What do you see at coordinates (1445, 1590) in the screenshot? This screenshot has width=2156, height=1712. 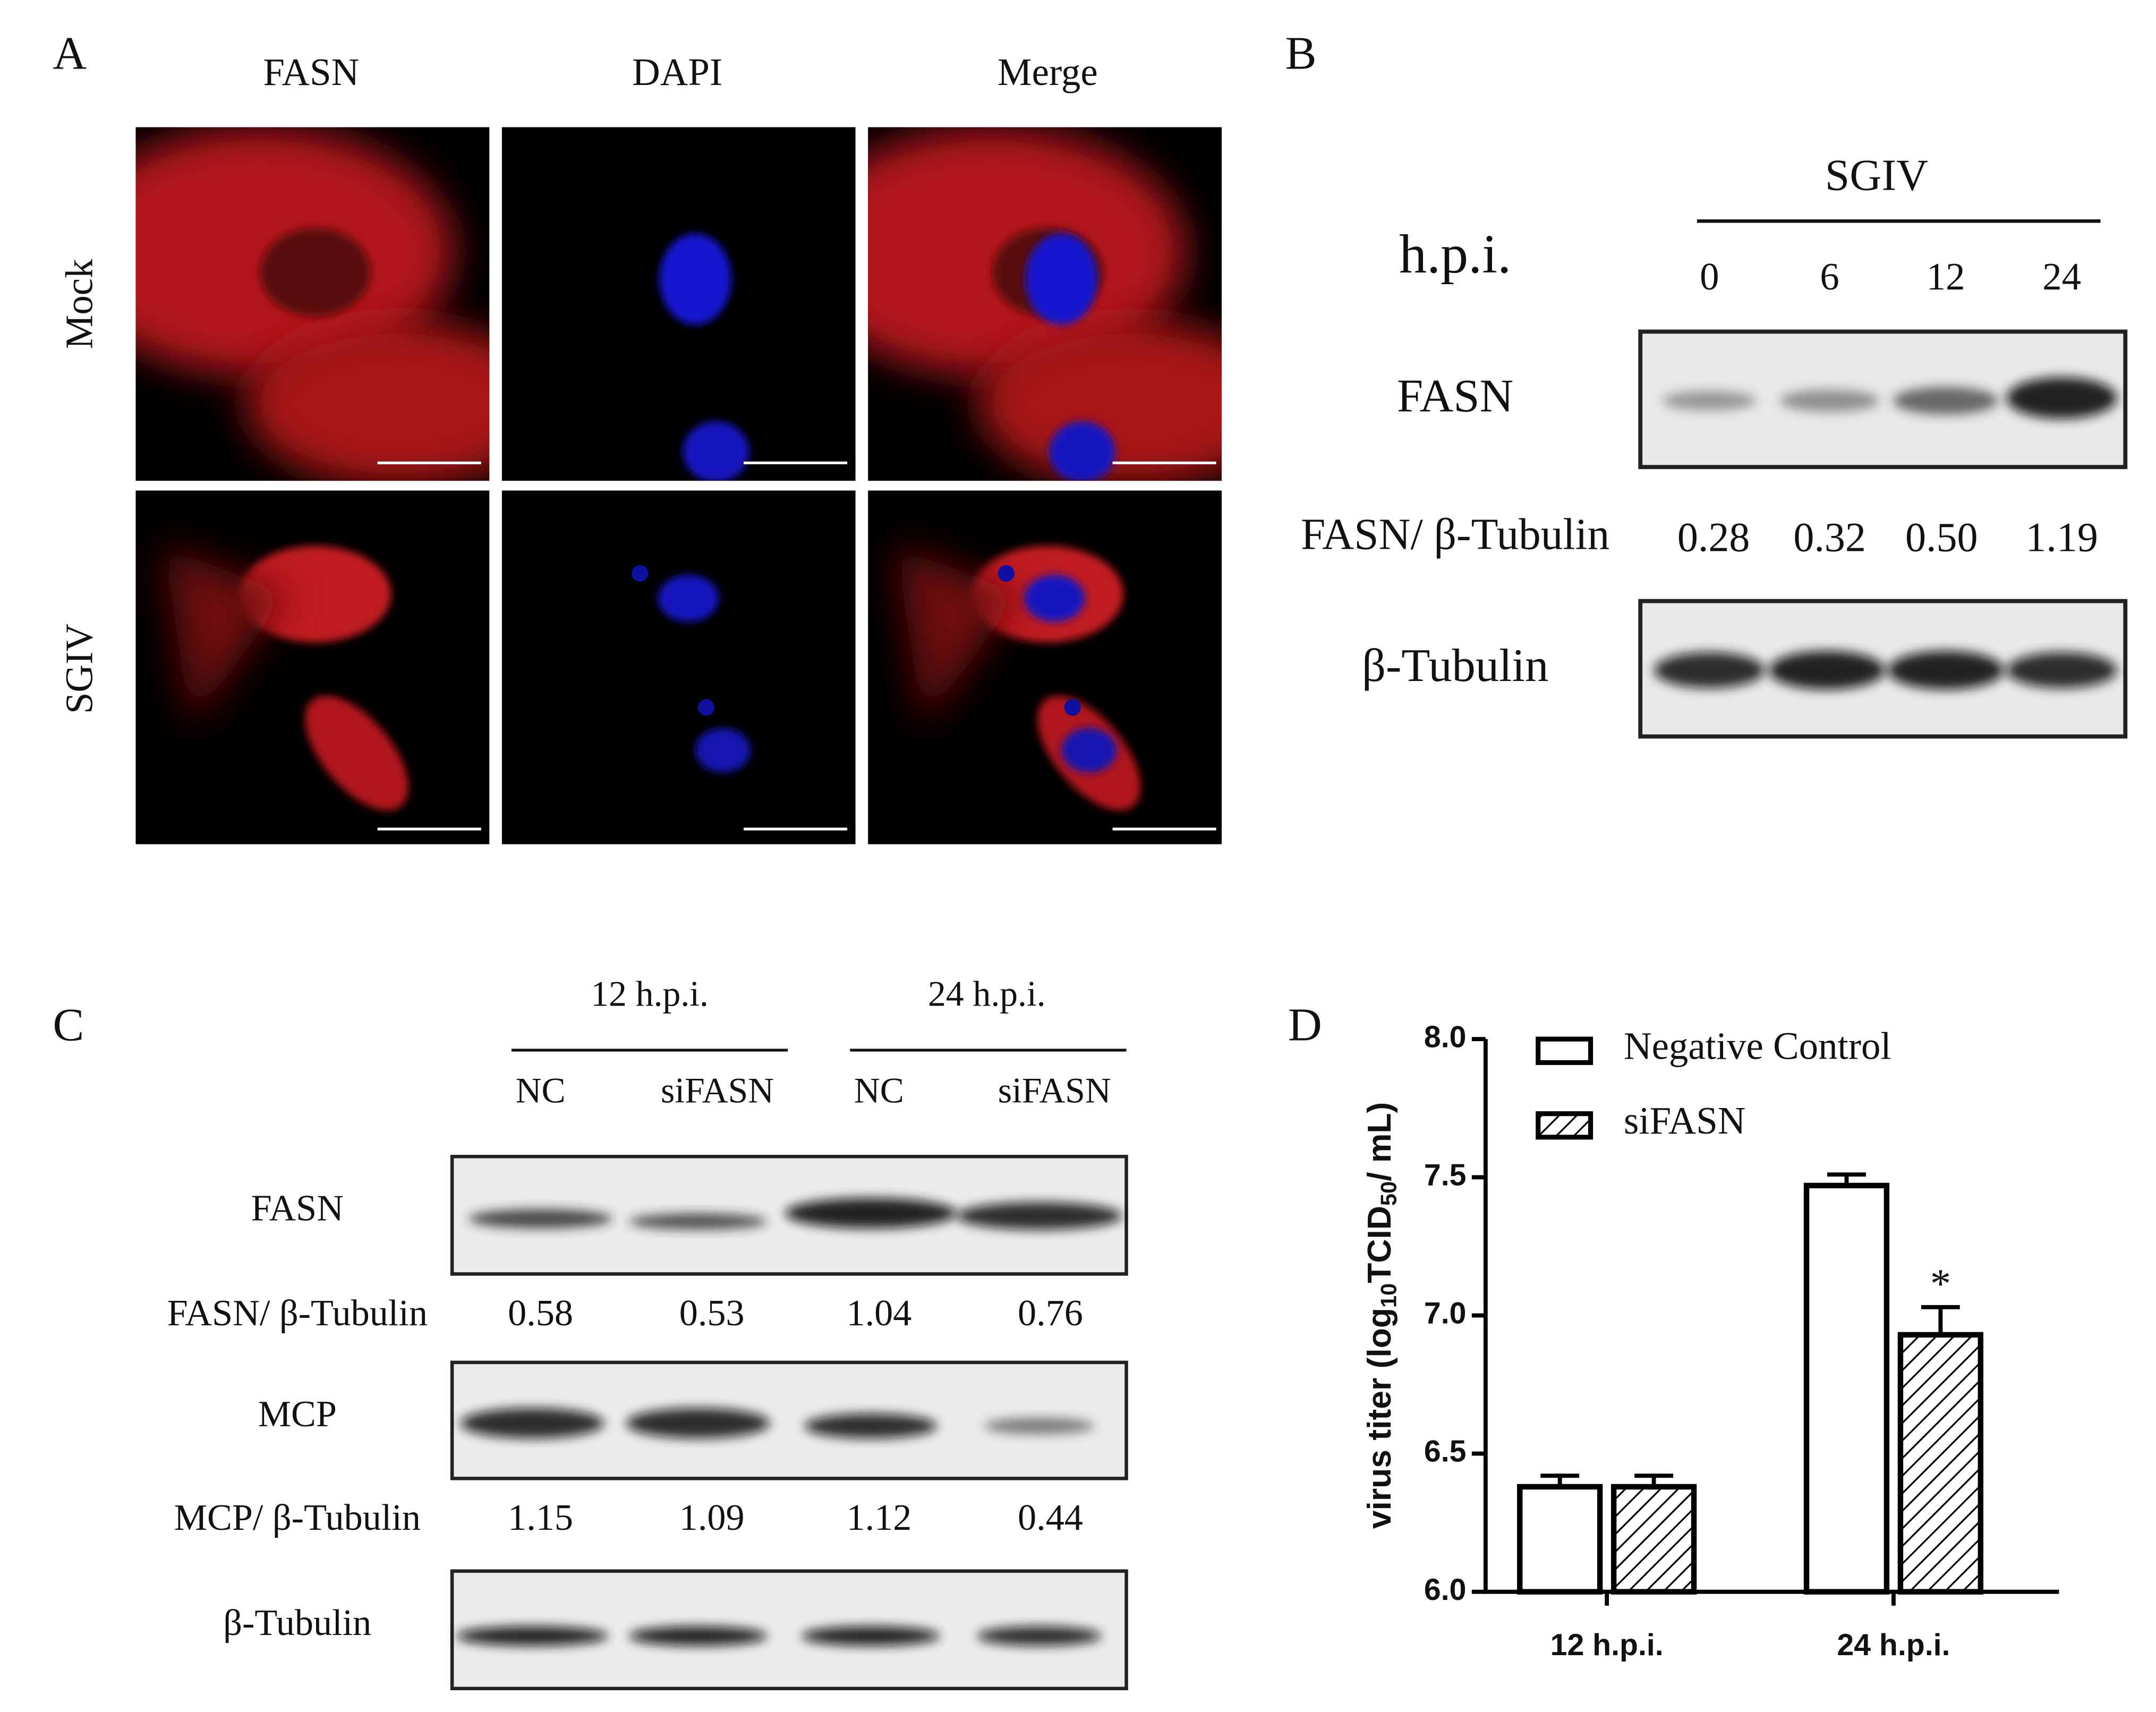 I see `y-tick-label: 6.0` at bounding box center [1445, 1590].